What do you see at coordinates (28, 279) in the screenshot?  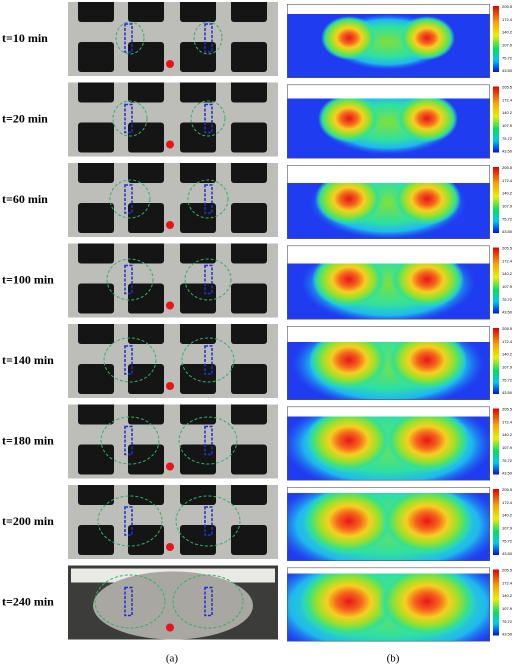 I see `time-label: t=100 min` at bounding box center [28, 279].